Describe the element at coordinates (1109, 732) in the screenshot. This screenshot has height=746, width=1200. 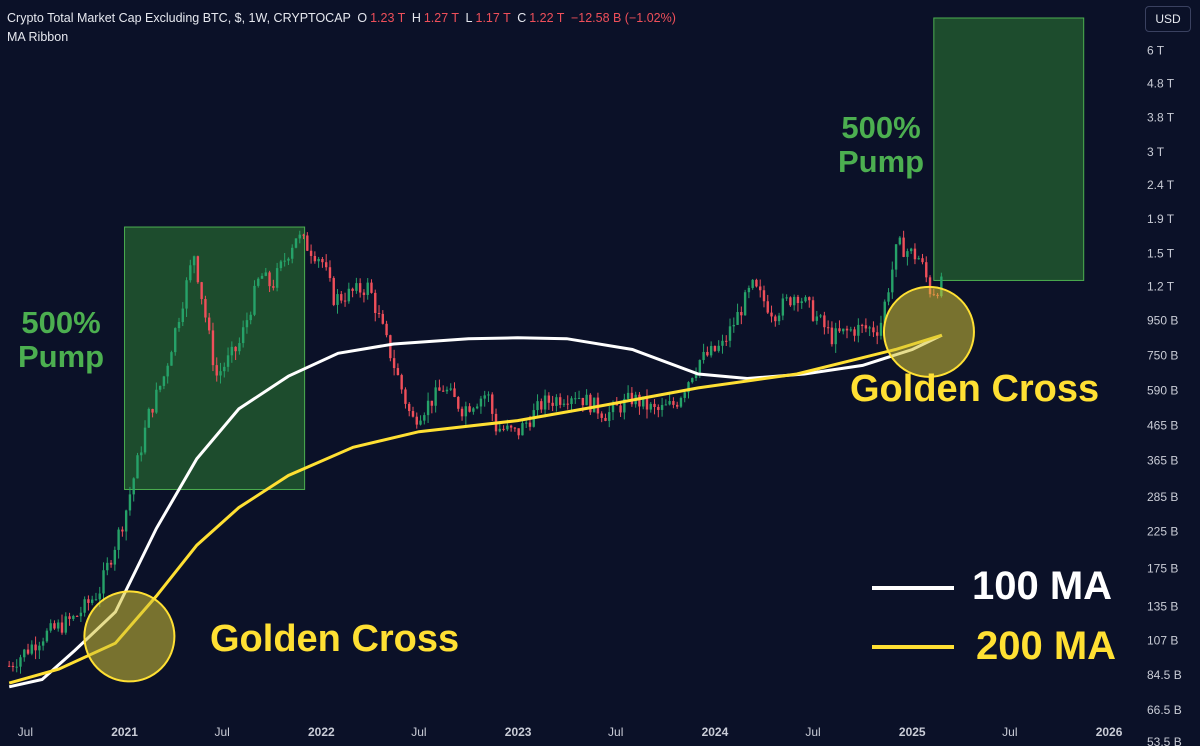
I see `x-tick-label: 2026` at that location.